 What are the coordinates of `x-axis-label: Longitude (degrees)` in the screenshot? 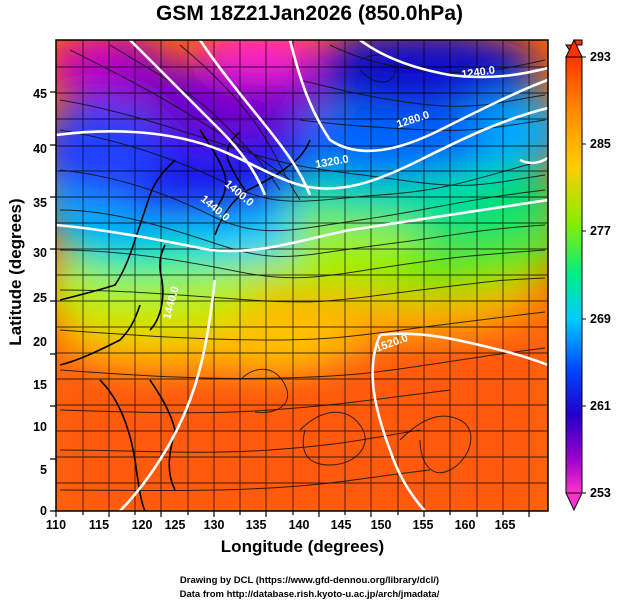 It's located at (302, 546).